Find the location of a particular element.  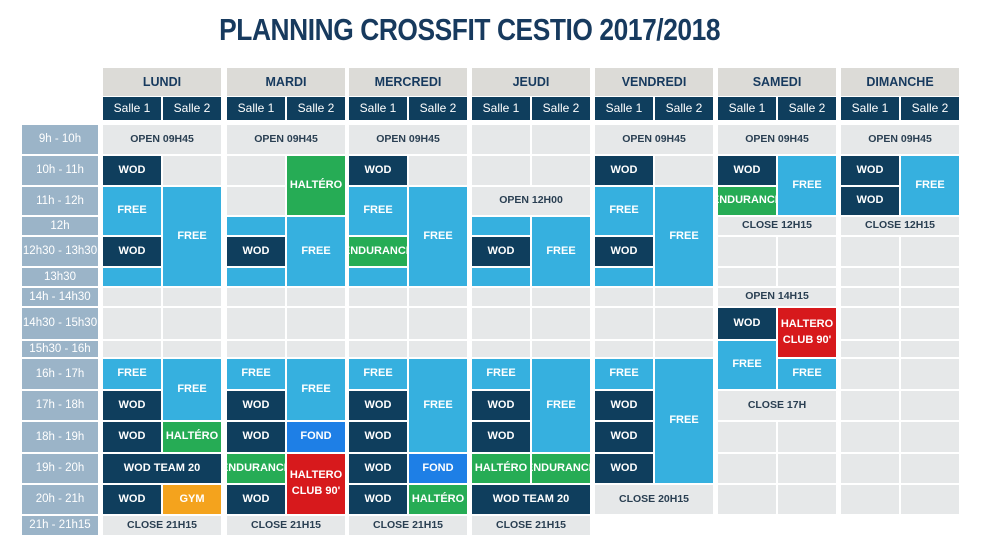

time-slot: 11h - 12h is located at coordinates (60, 201).